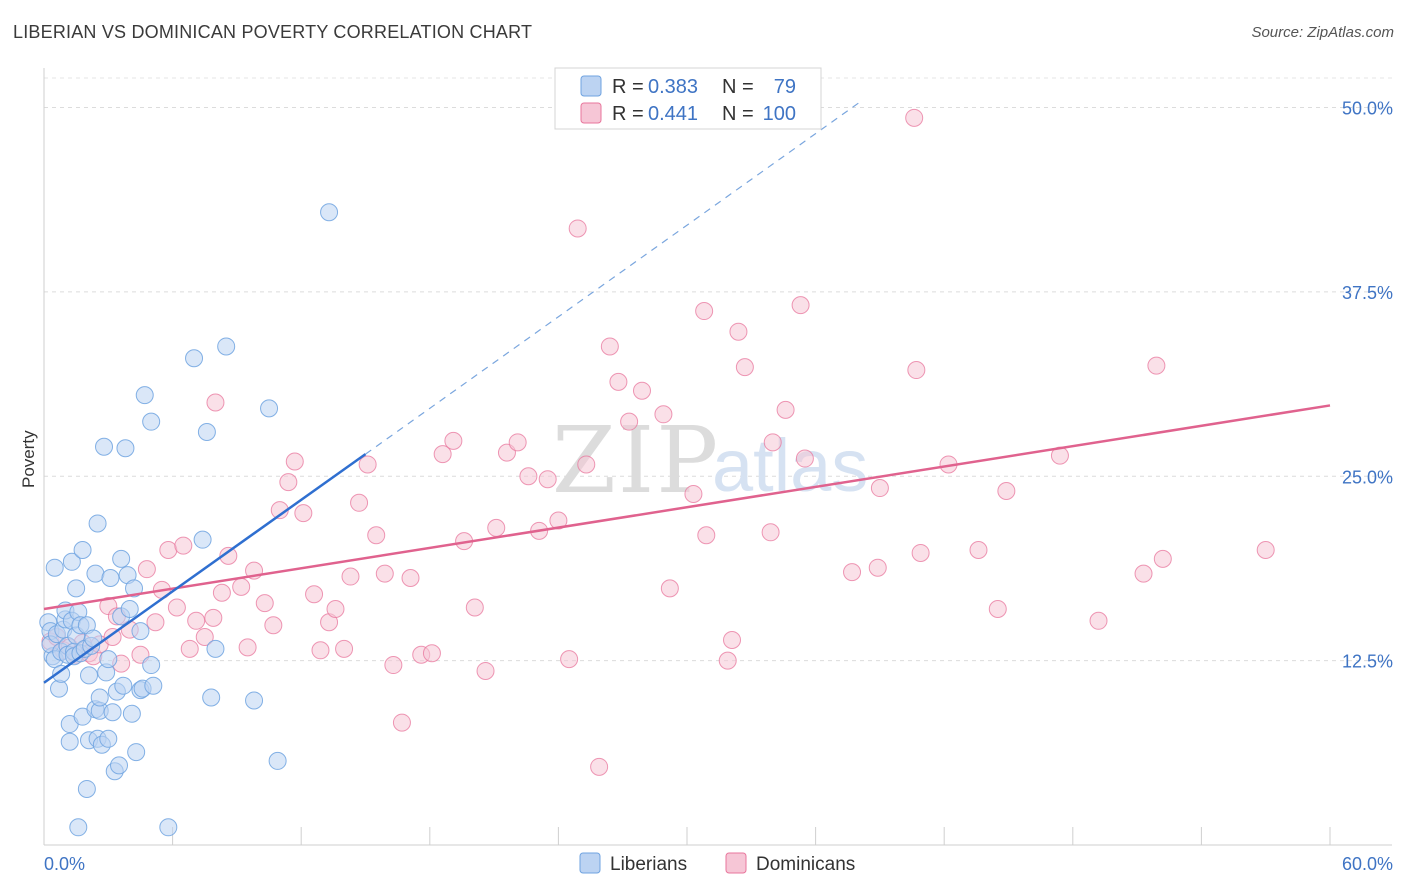 Image resolution: width=1406 pixels, height=892 pixels. What do you see at coordinates (738, 114) in the screenshot?
I see `legend-n-label-2: N =` at bounding box center [738, 114].